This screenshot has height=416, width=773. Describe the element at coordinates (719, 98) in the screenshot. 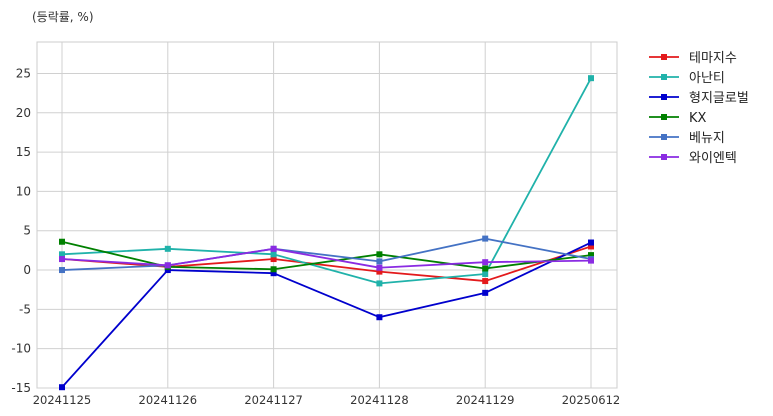

I see `legend-label: 형지글로벌` at that location.